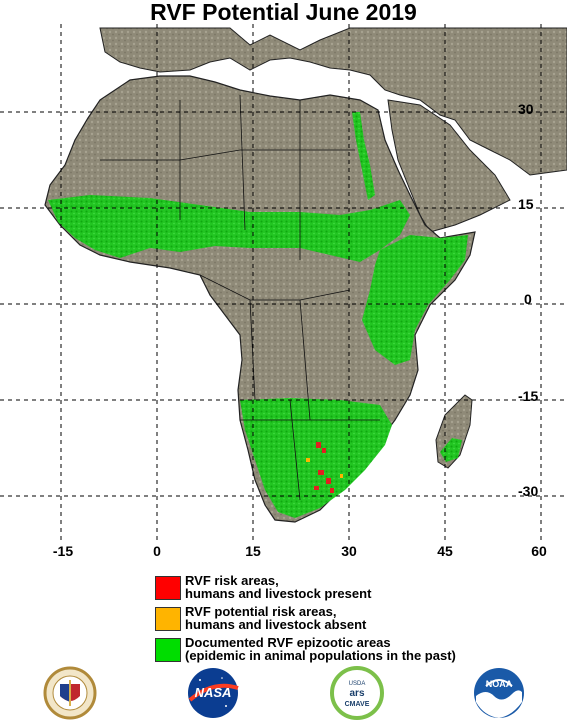 The image size is (567, 724). What do you see at coordinates (261, 611) in the screenshot?
I see `legend-label: RVF potential risk areas,` at bounding box center [261, 611].